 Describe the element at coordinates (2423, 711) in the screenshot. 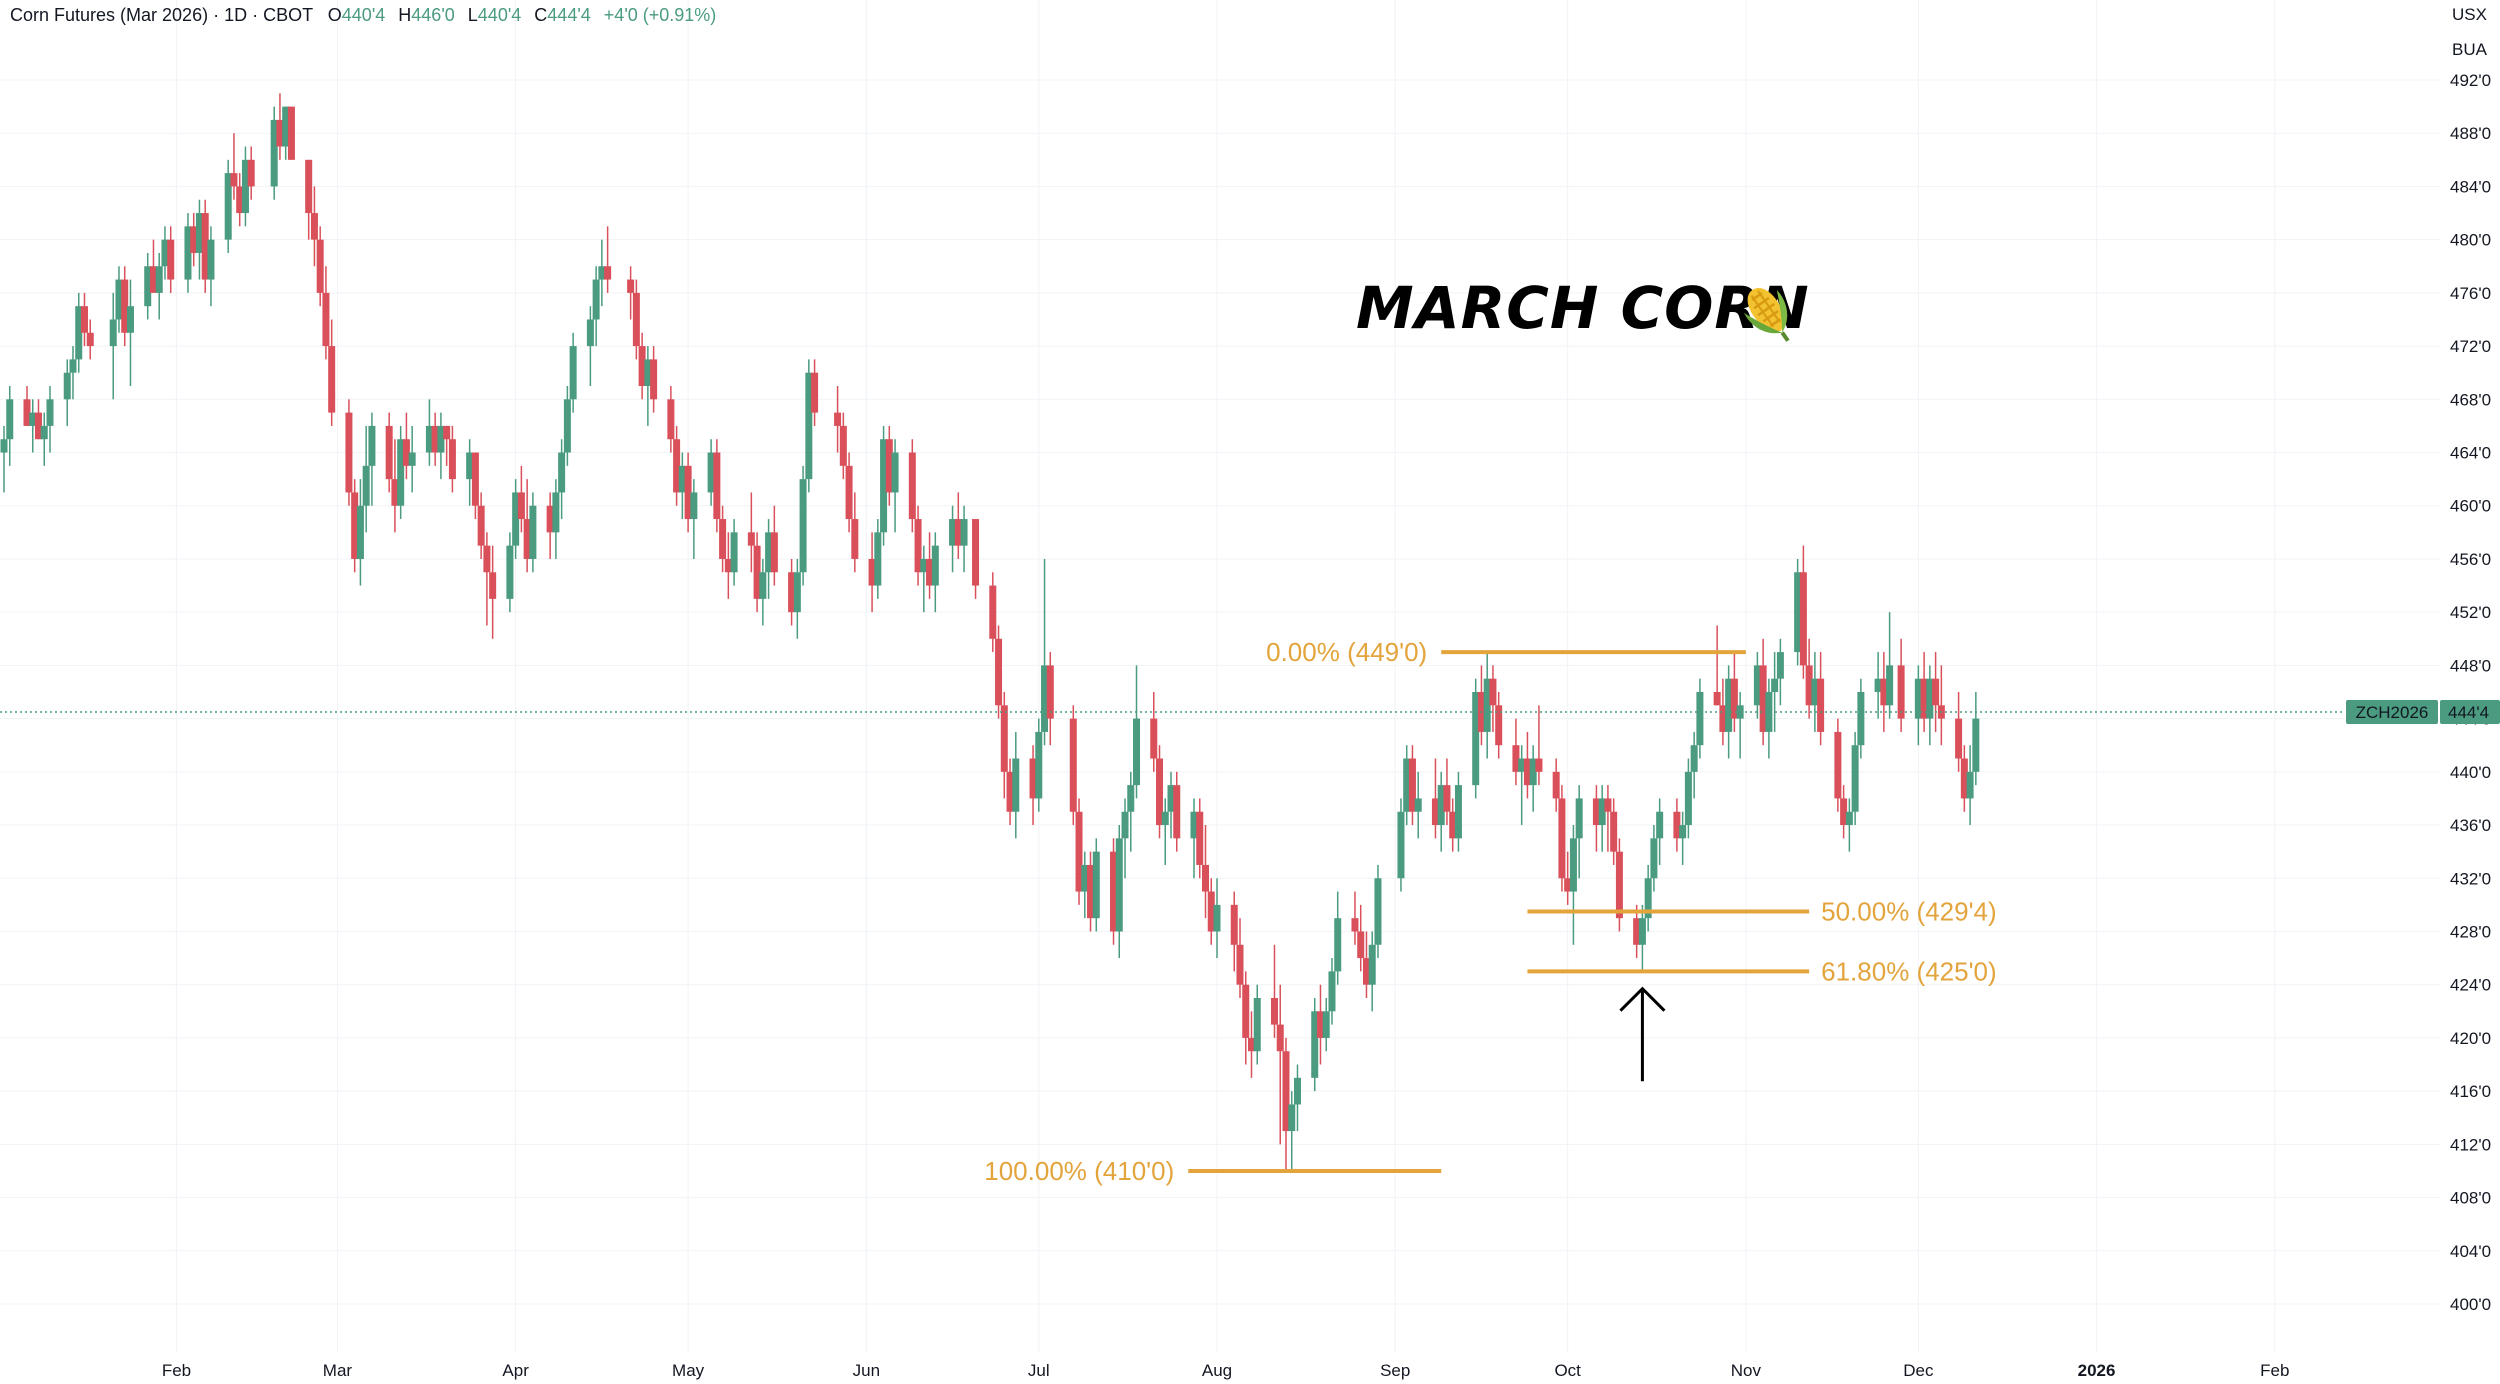

I see `price-tag: ZCH2026 444'4` at that location.